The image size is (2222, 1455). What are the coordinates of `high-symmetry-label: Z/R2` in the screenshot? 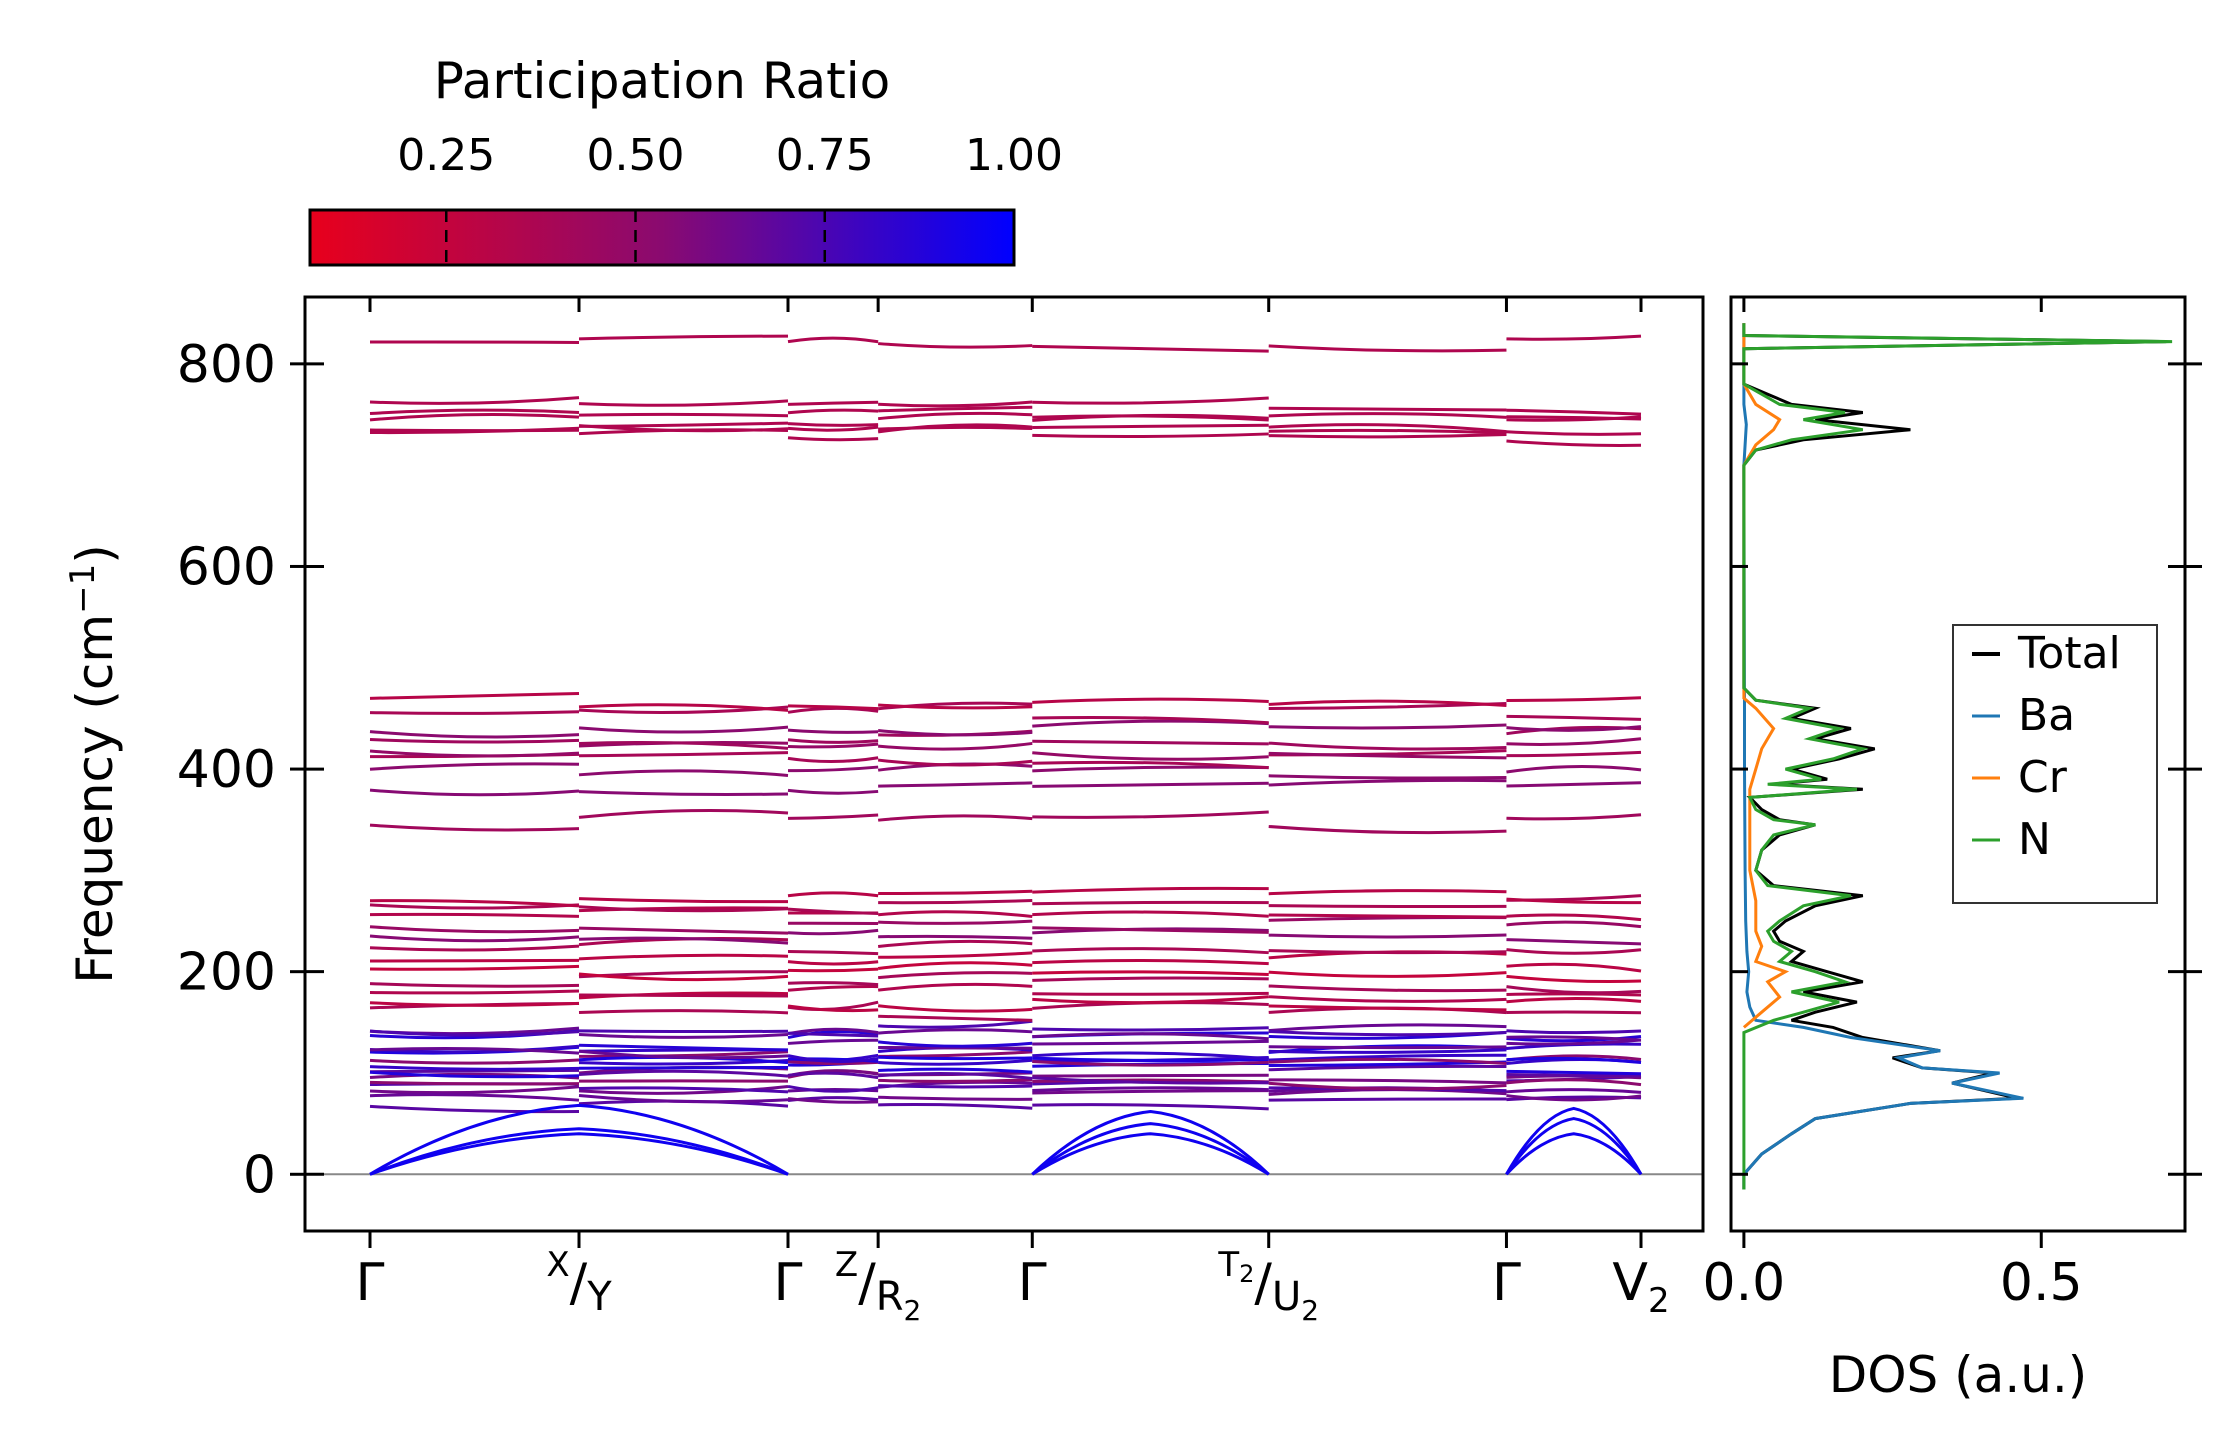 It's located at (878, 1286).